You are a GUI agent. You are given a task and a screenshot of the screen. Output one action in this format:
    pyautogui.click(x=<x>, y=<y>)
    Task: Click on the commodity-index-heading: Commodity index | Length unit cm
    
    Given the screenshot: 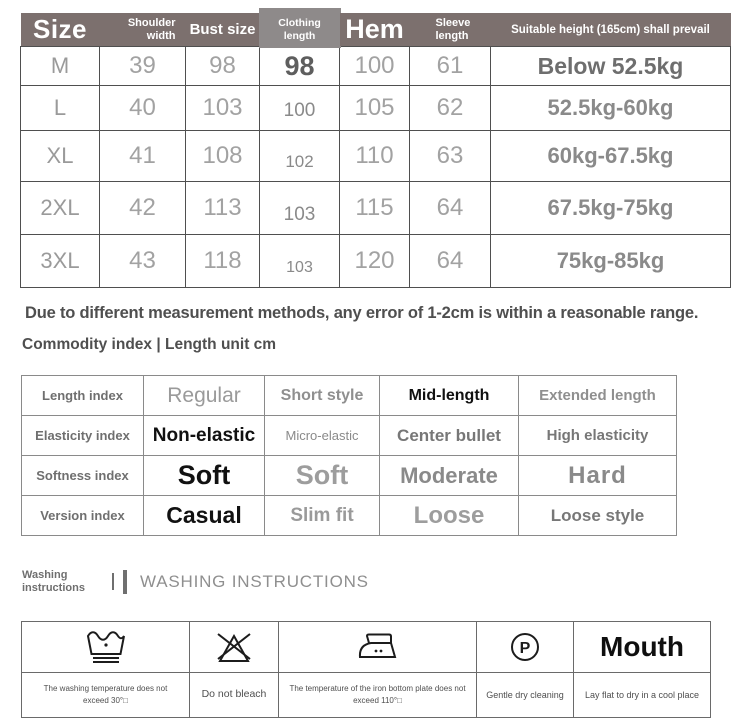 What is the action you would take?
    pyautogui.click(x=149, y=344)
    